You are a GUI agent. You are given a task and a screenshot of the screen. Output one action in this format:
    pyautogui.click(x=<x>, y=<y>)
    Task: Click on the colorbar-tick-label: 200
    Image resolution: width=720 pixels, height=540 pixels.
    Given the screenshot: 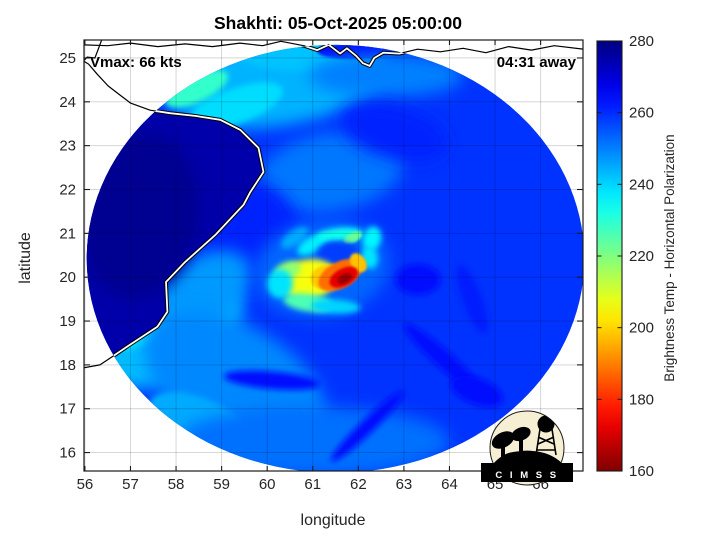 What is the action you would take?
    pyautogui.click(x=641, y=328)
    